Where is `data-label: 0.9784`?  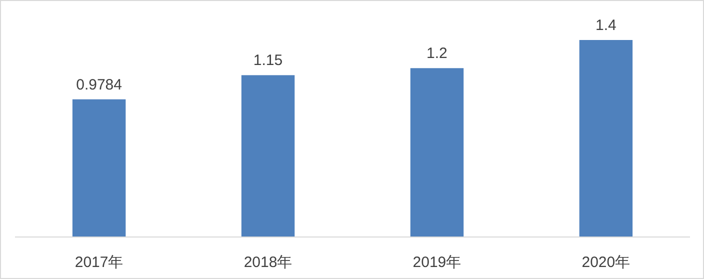 data-label: 0.9784 is located at coordinates (99, 85).